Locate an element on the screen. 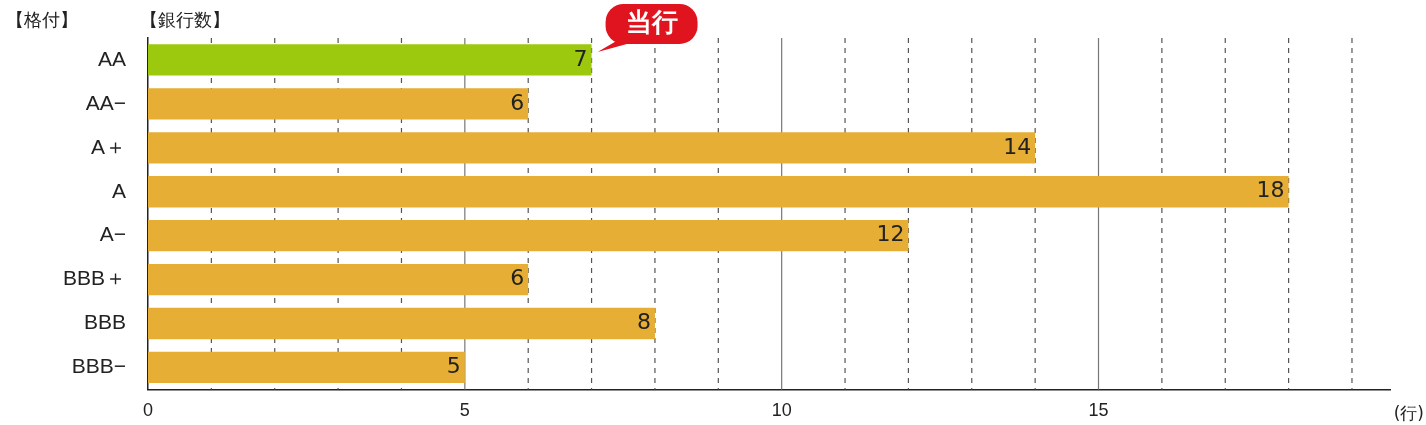 This screenshot has height=425, width=1426. y-tick-label: BBB＋ is located at coordinates (94, 278).